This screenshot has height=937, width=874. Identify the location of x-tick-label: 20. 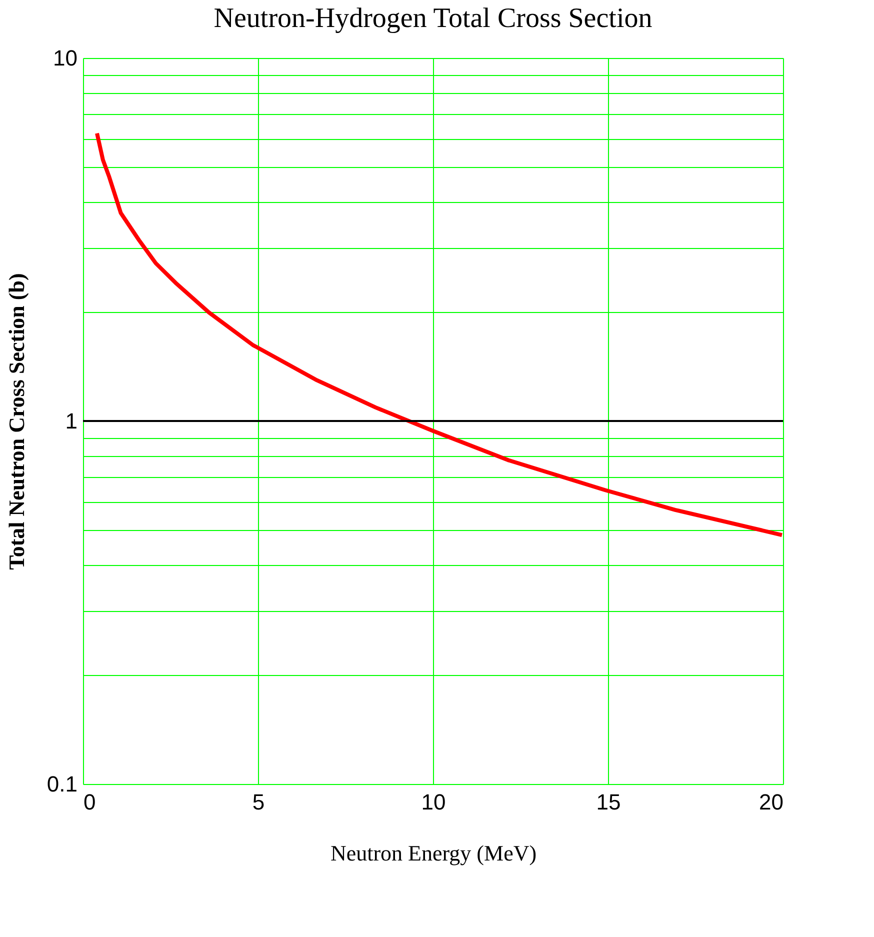
(771, 802).